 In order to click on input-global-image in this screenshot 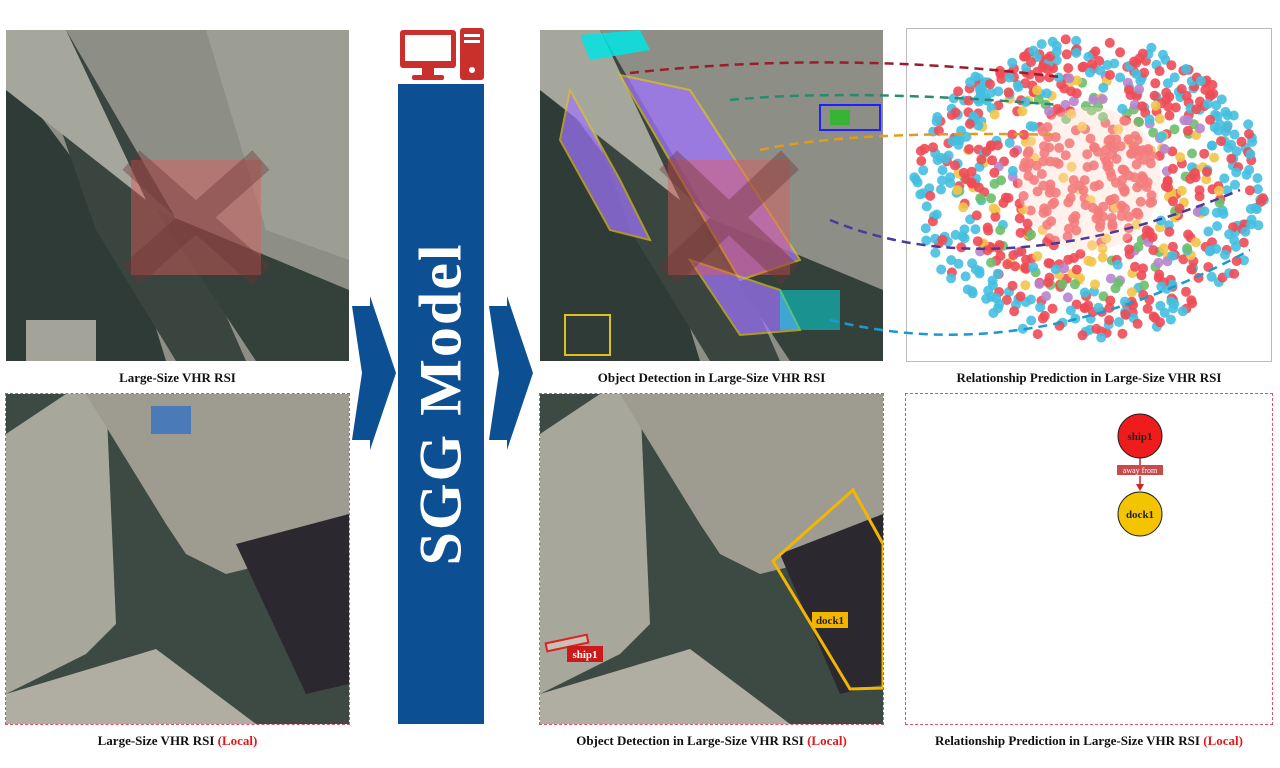, I will do `click(177, 195)`.